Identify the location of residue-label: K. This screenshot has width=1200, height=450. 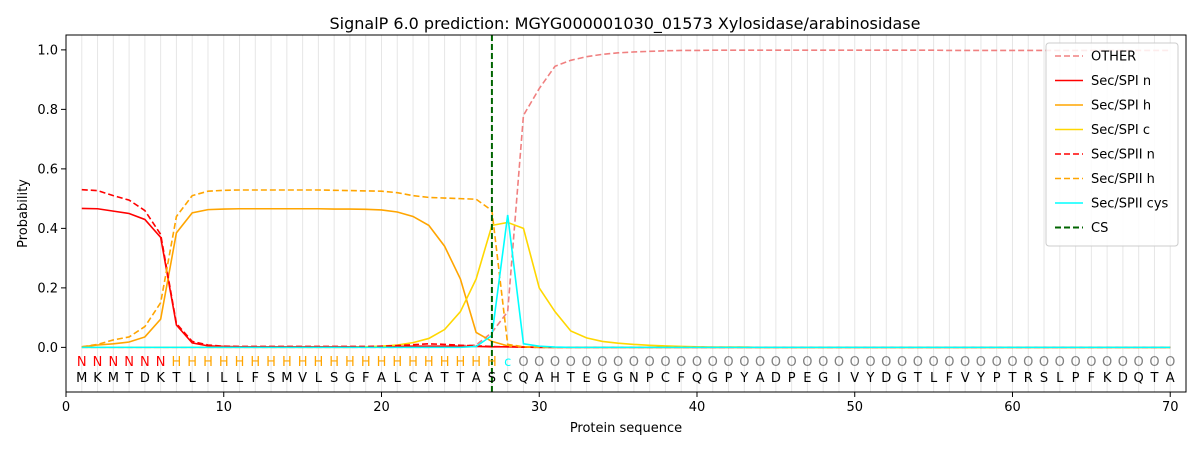
(97, 378).